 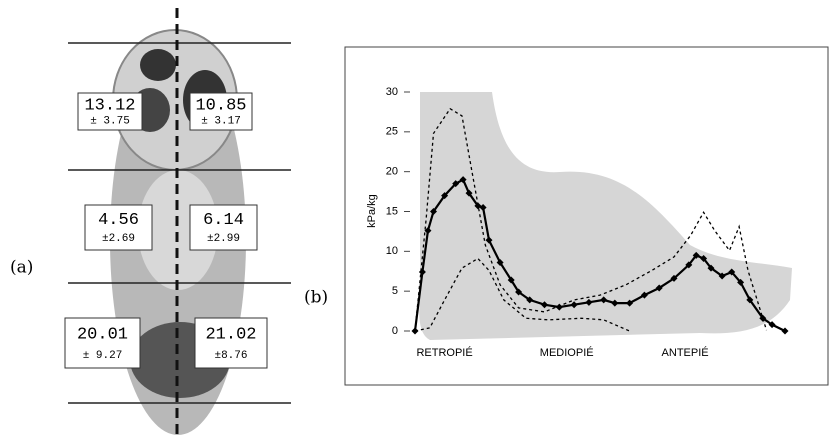 I want to click on region-mean: 13.12, so click(x=109, y=105).